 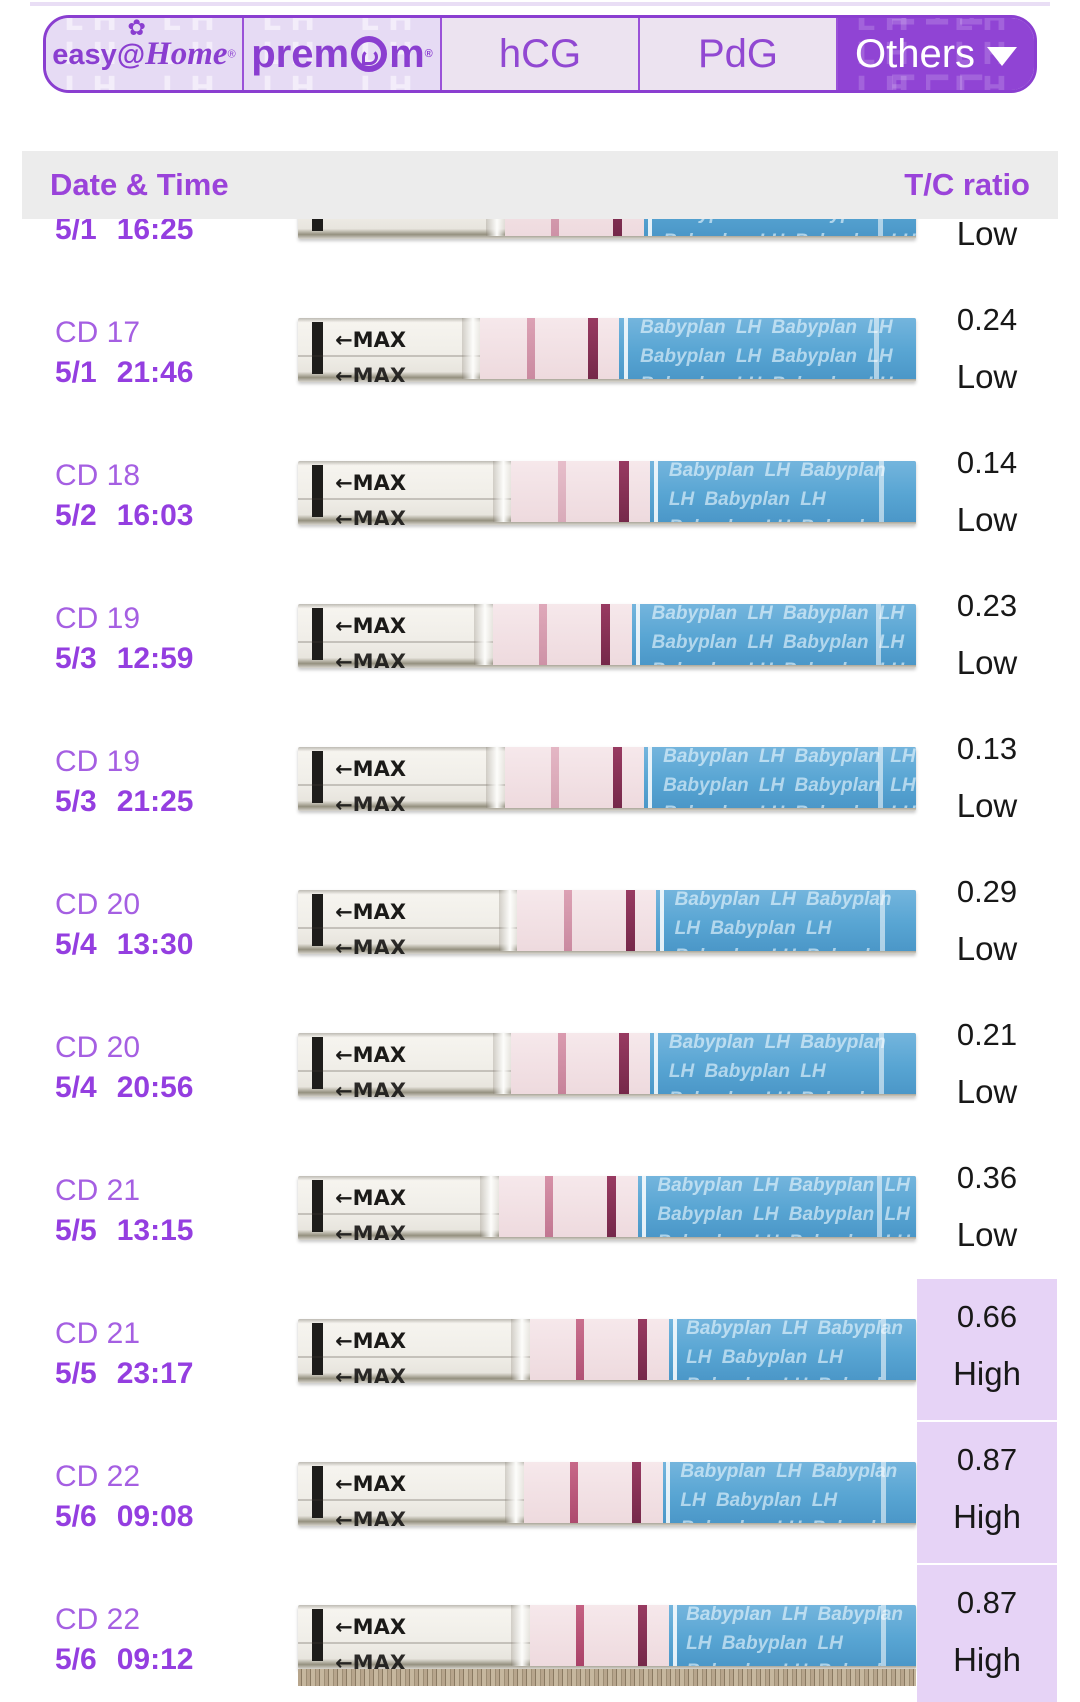 I want to click on tab-pdg: PdG, so click(x=737, y=54).